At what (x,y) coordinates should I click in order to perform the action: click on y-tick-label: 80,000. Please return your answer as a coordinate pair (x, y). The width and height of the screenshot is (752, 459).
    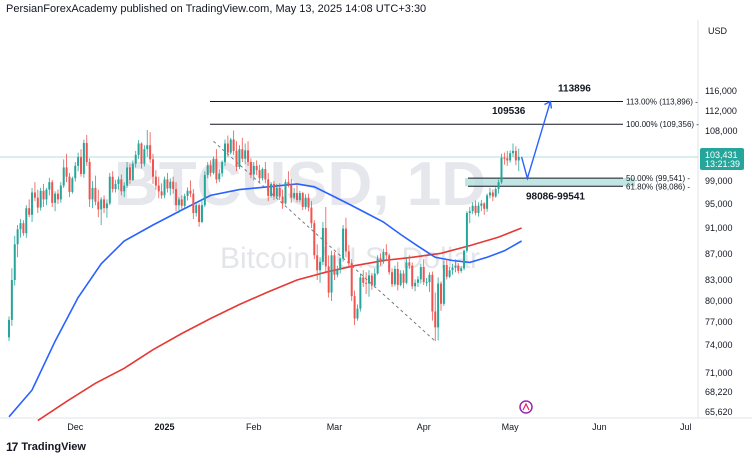
    Looking at the image, I should click on (719, 301).